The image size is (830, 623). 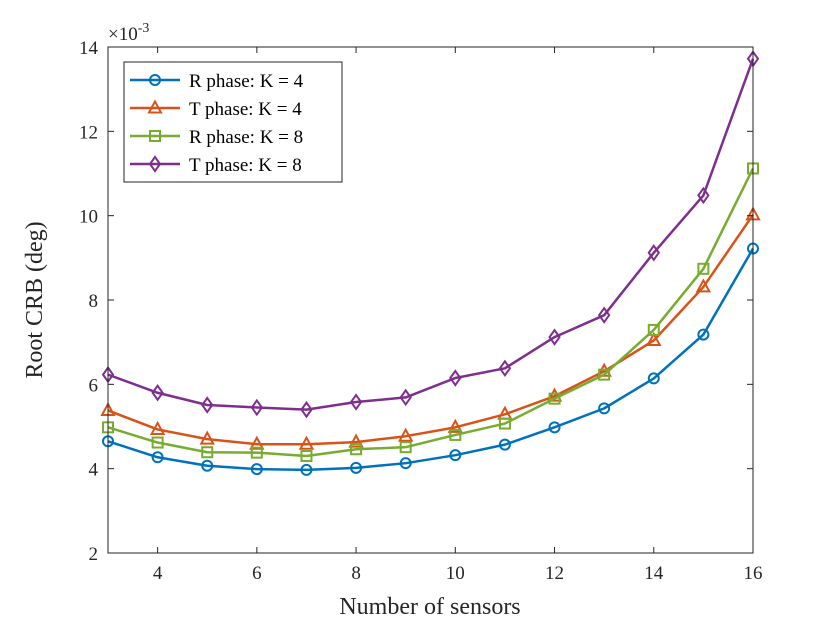 What do you see at coordinates (94, 554) in the screenshot?
I see `y-tick-label: 2` at bounding box center [94, 554].